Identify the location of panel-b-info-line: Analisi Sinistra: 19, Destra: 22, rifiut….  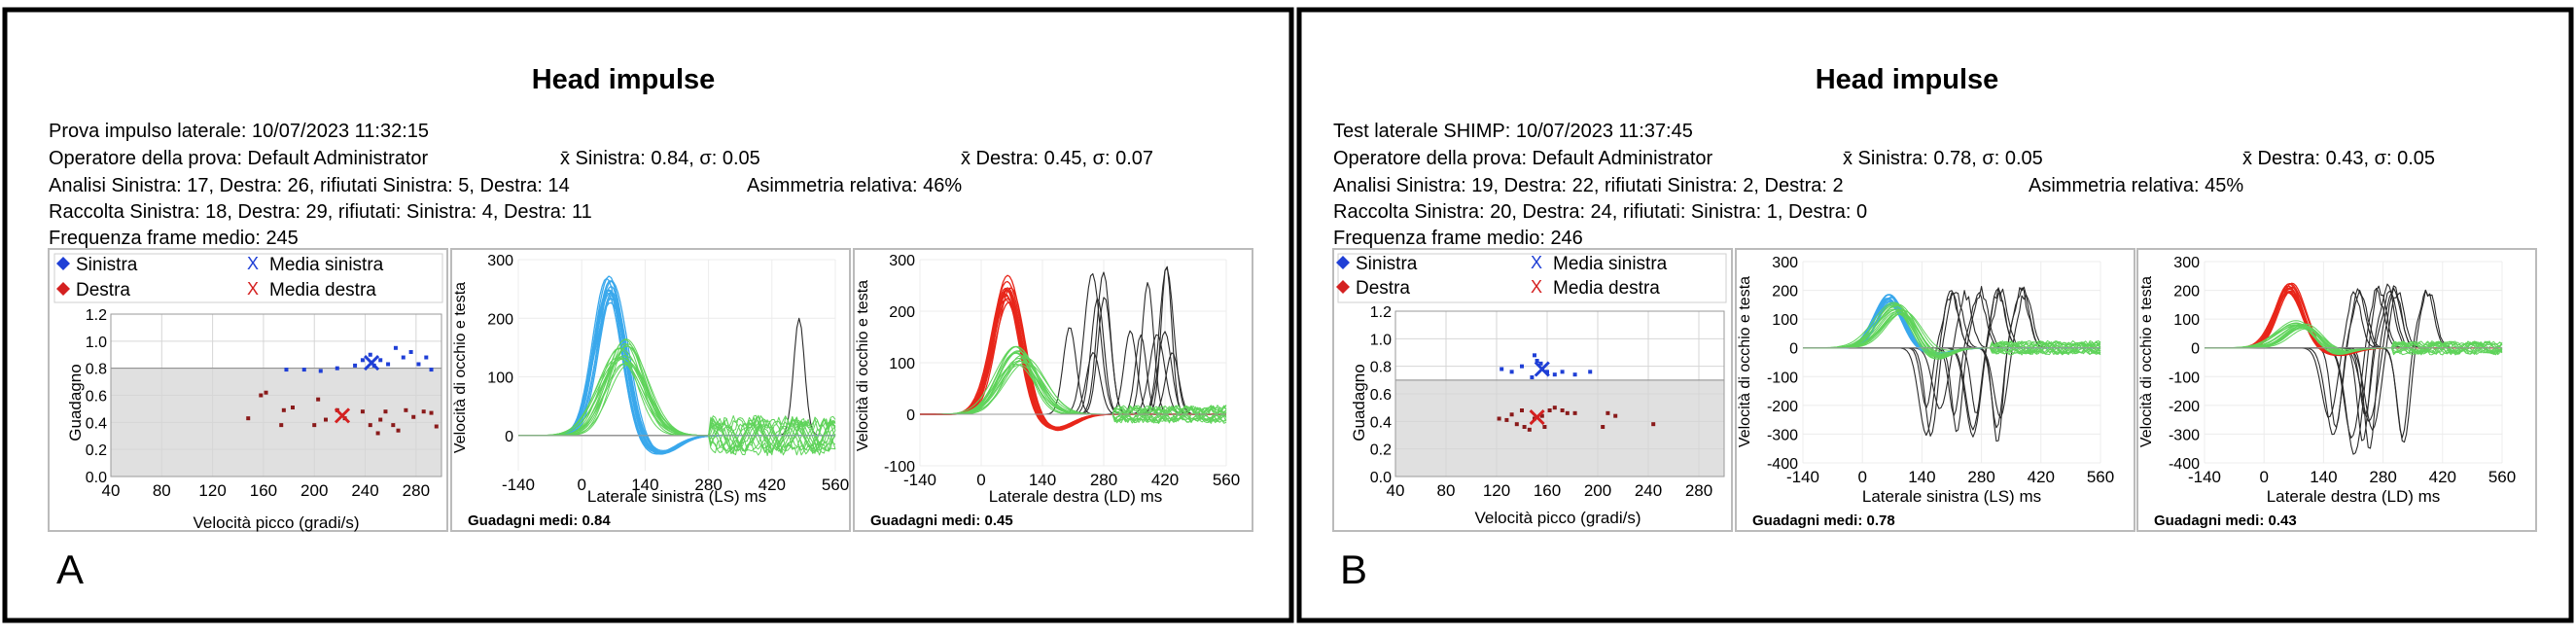
(1589, 186).